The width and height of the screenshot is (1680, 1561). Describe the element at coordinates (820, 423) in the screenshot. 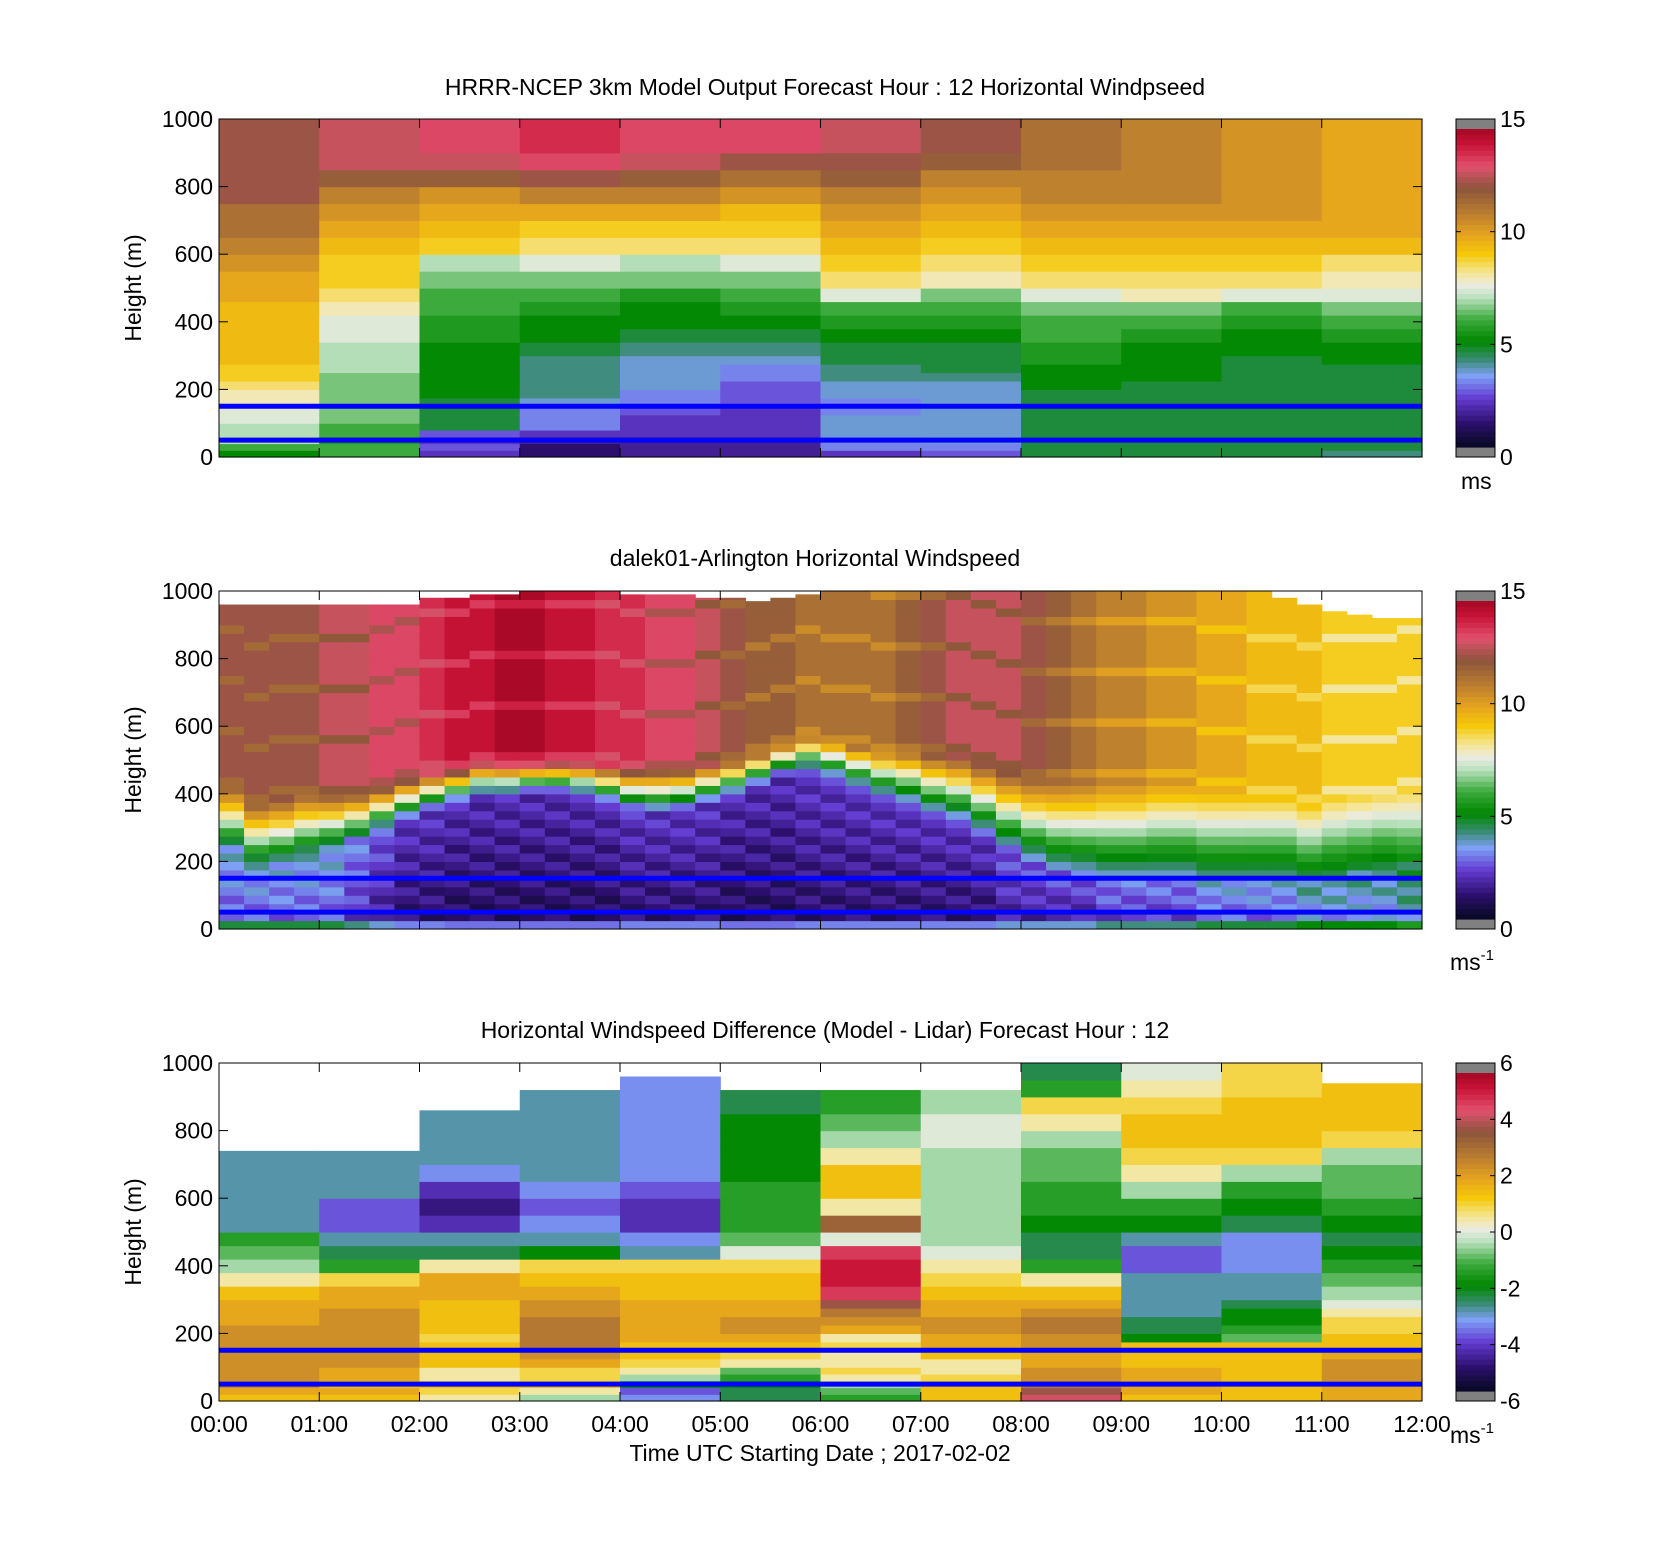

I see `panel-model-overlay-lines` at that location.